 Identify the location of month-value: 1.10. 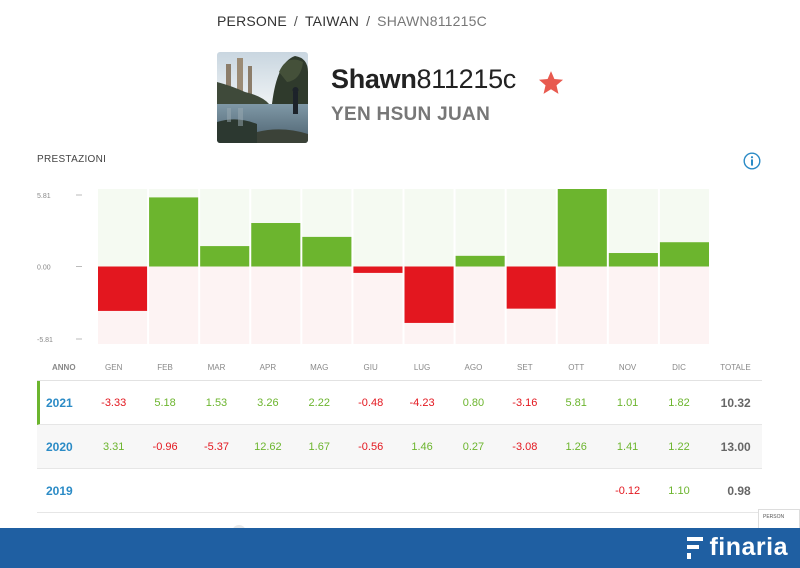
(679, 490).